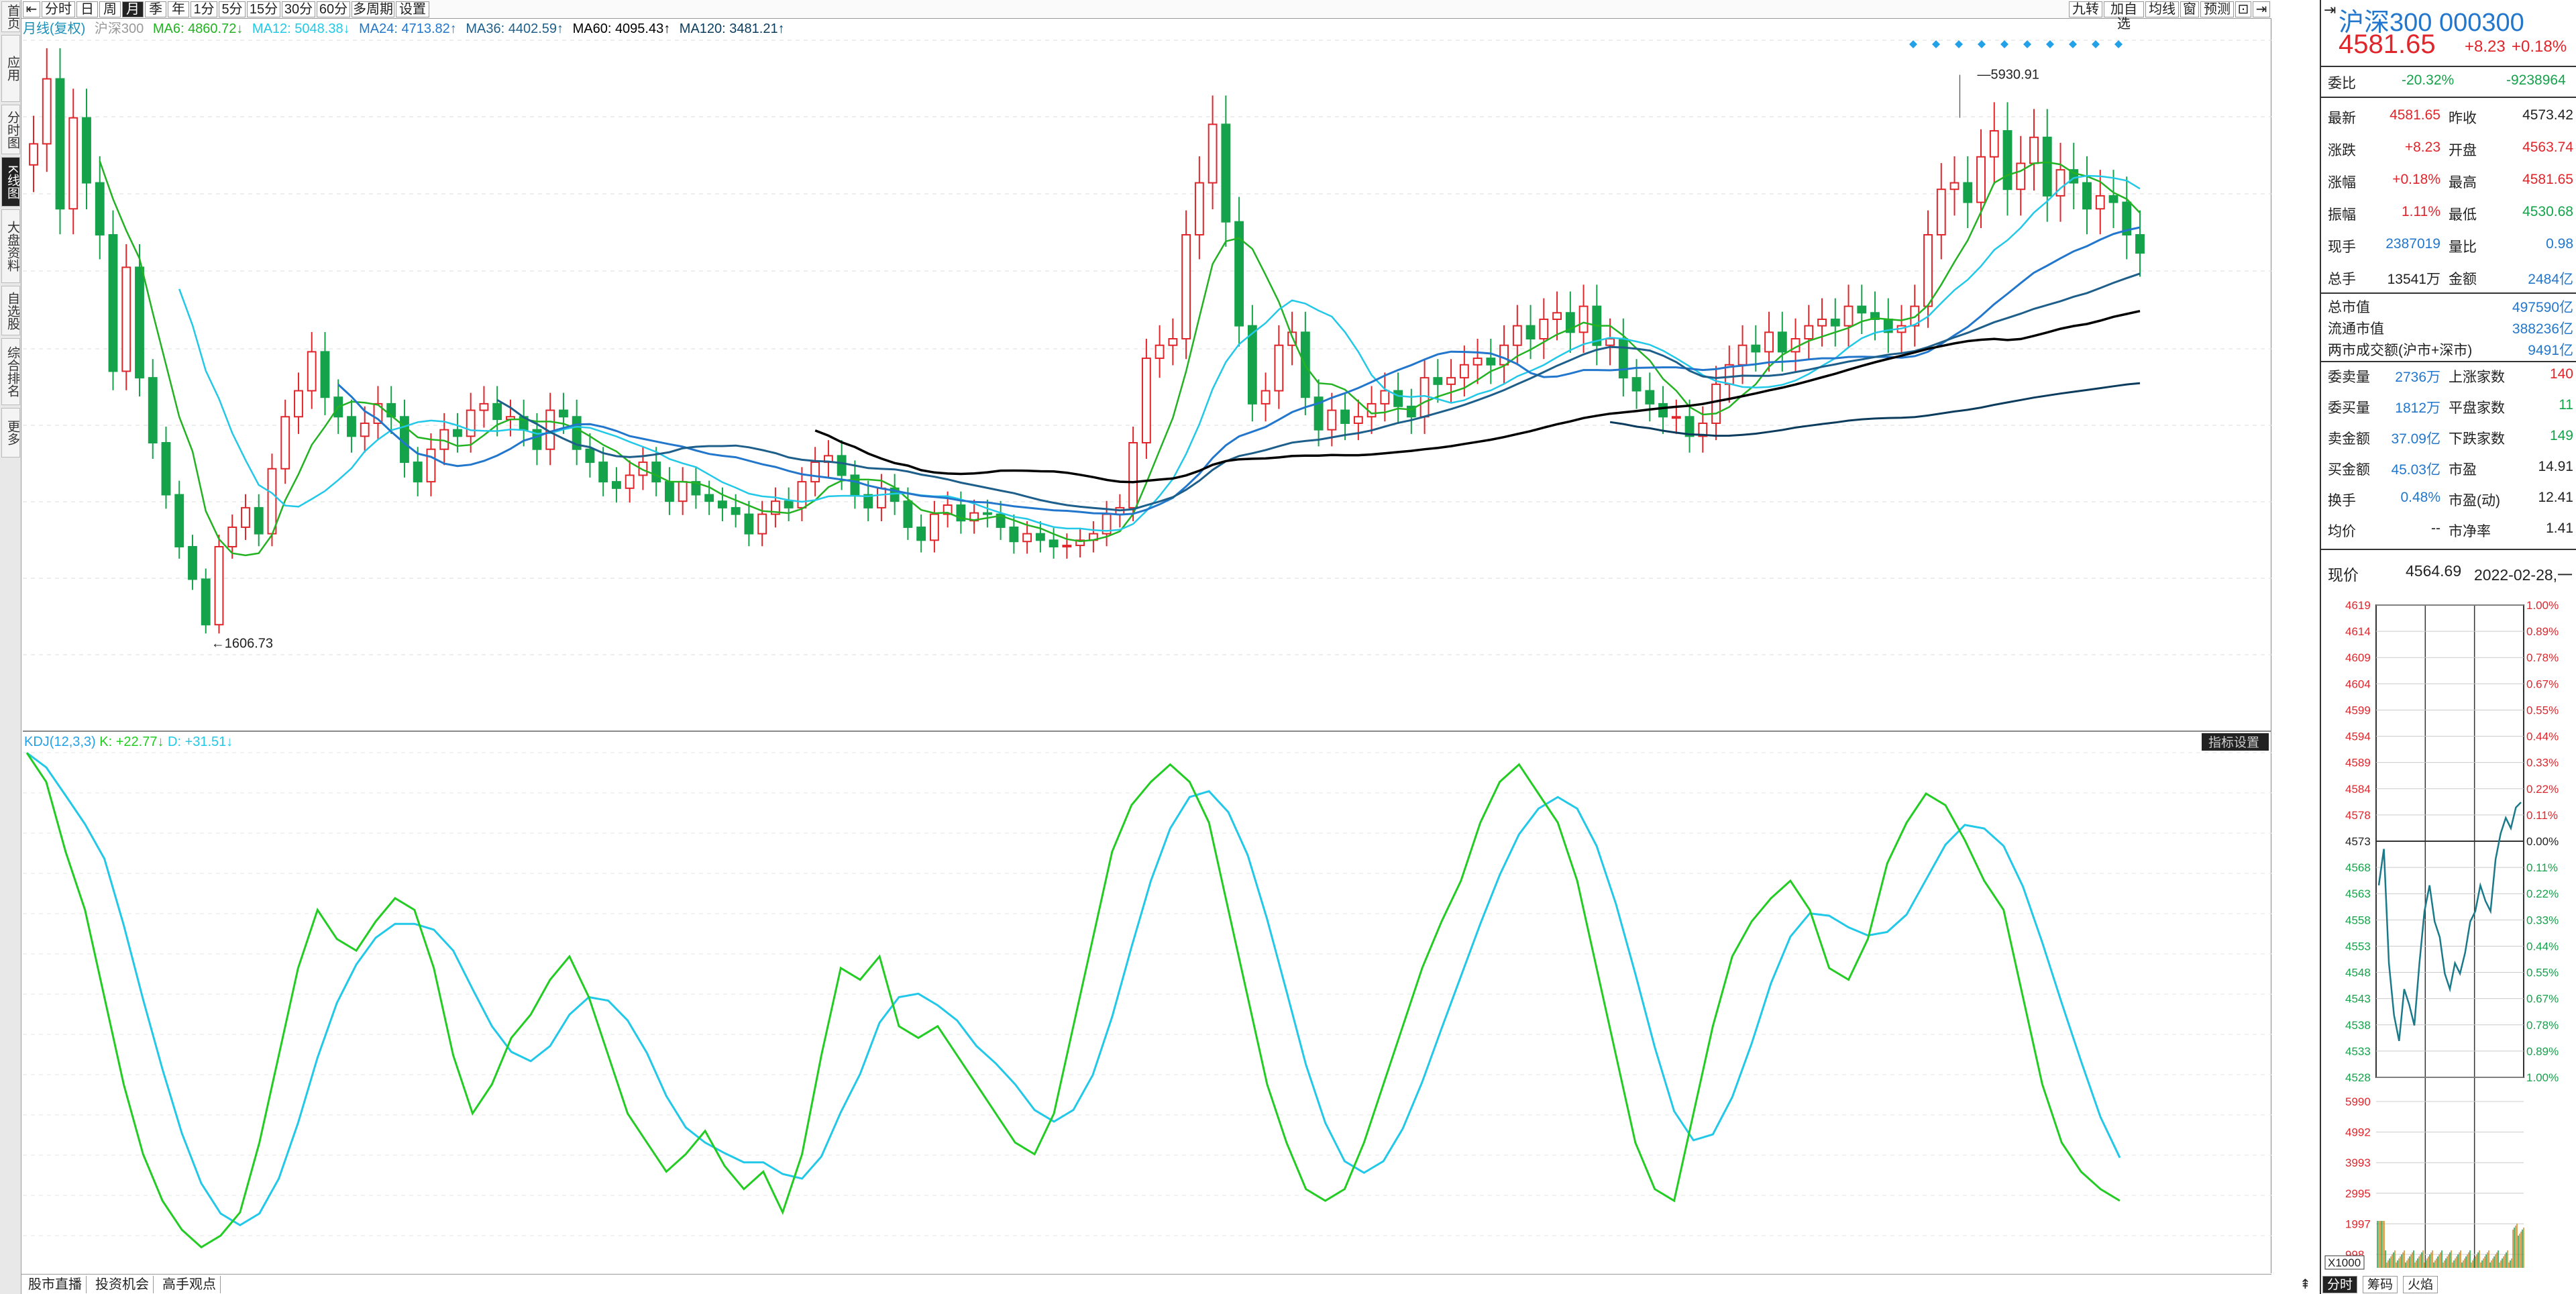 This screenshot has width=2576, height=1294. I want to click on intraday-price-tick: 4553, so click(2358, 946).